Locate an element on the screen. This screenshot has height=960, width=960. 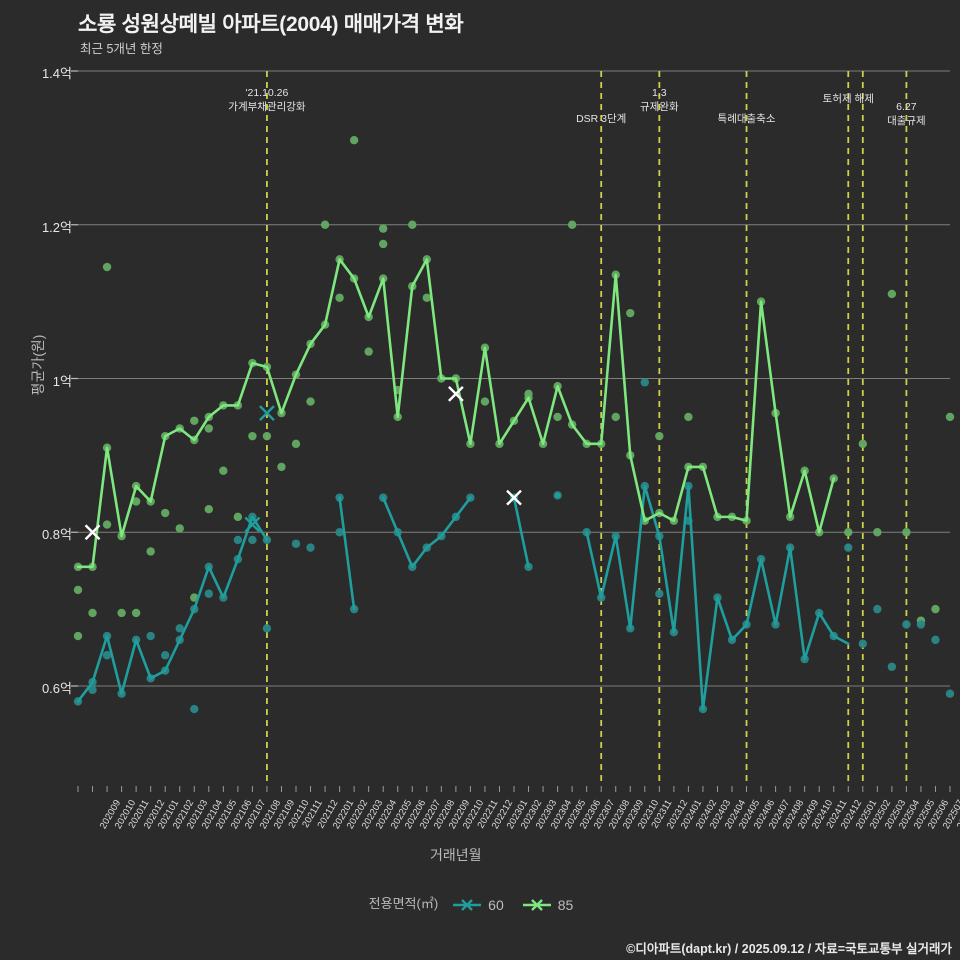
annotation-label-line: '21.10.26 is located at coordinates (267, 93).